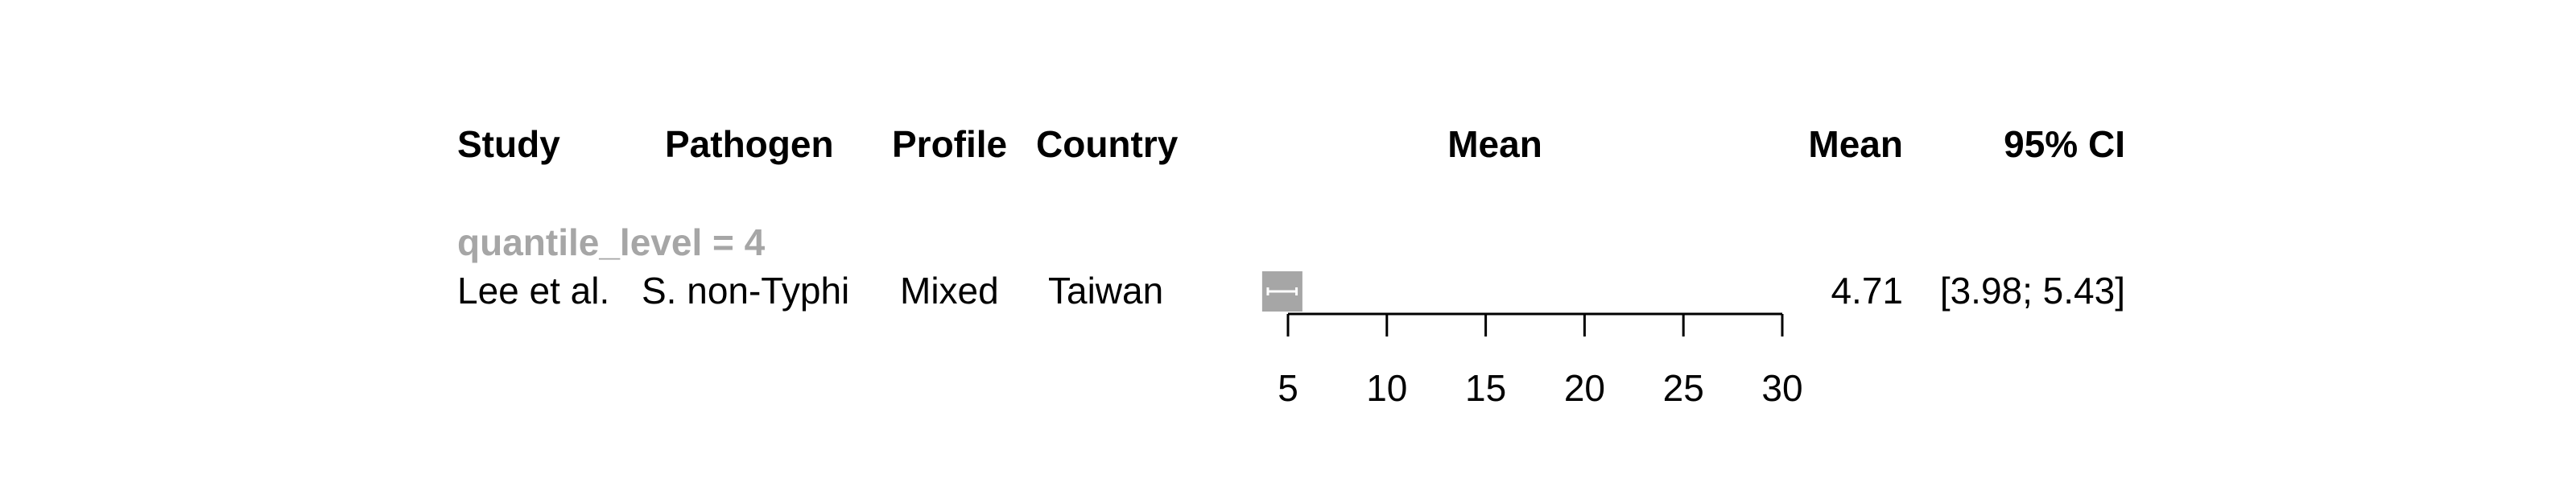 The image size is (2576, 483). Describe the element at coordinates (1288, 388) in the screenshot. I see `x-tick-label: 5` at that location.